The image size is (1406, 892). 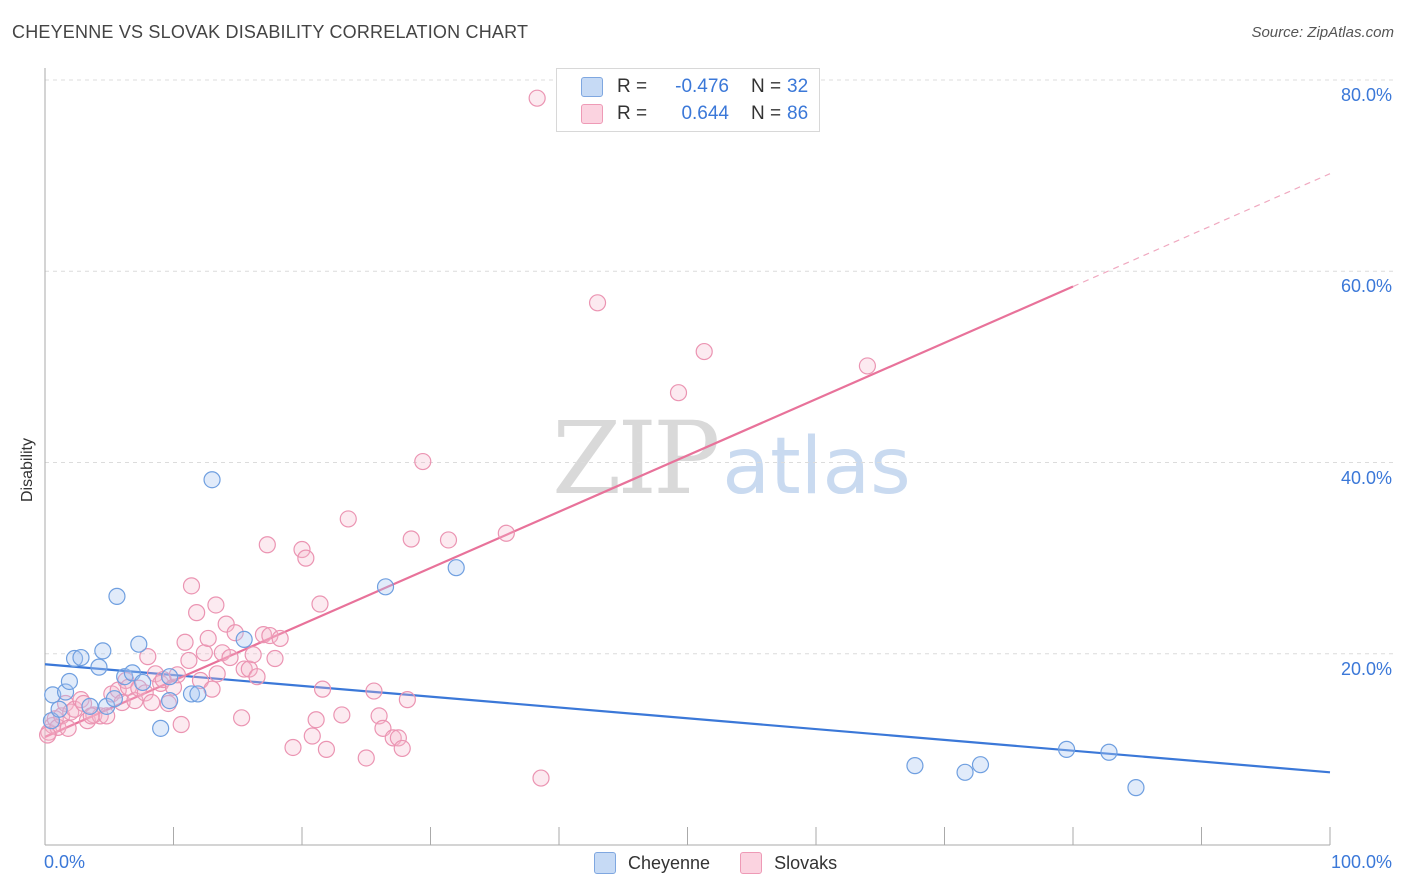 I want to click on legend-swatch-slovaks, so click(x=592, y=114).